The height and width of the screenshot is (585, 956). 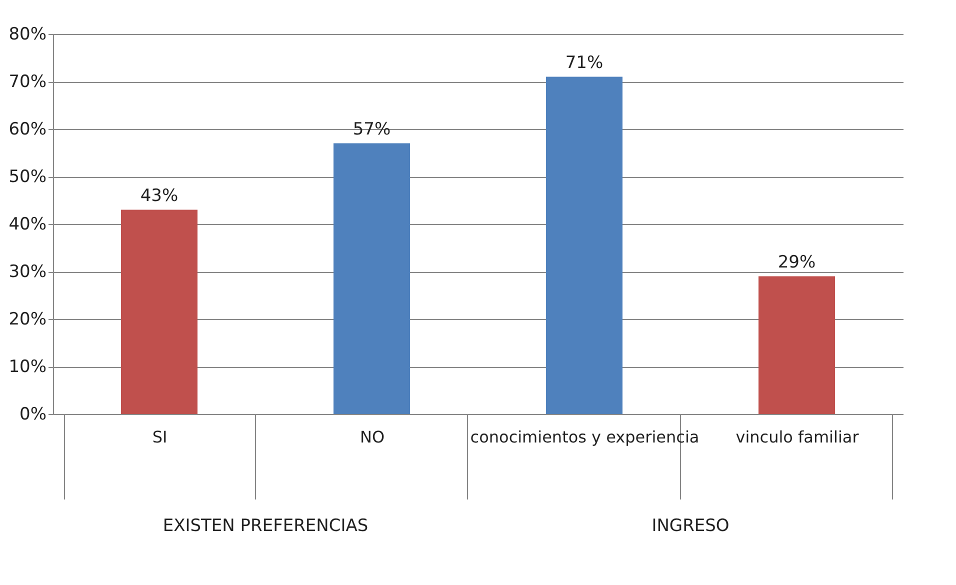 What do you see at coordinates (159, 196) in the screenshot?
I see `data-label: 43%` at bounding box center [159, 196].